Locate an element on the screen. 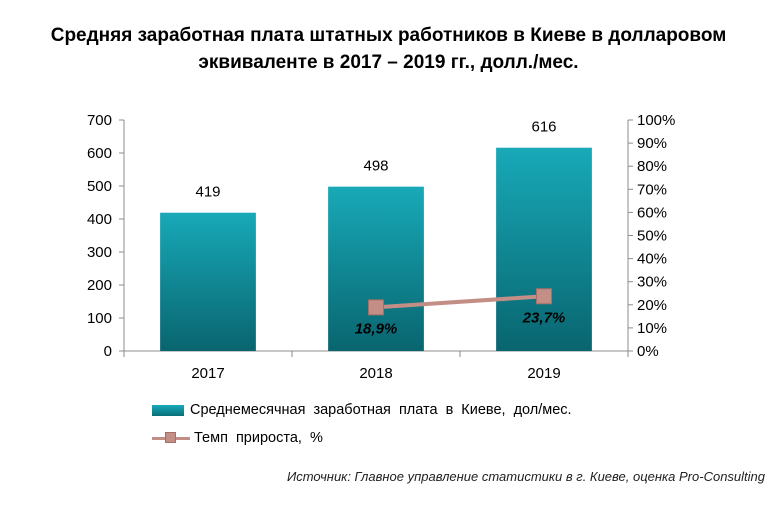 The image size is (777, 513). y-left-tick-label: 200 is located at coordinates (99, 285).